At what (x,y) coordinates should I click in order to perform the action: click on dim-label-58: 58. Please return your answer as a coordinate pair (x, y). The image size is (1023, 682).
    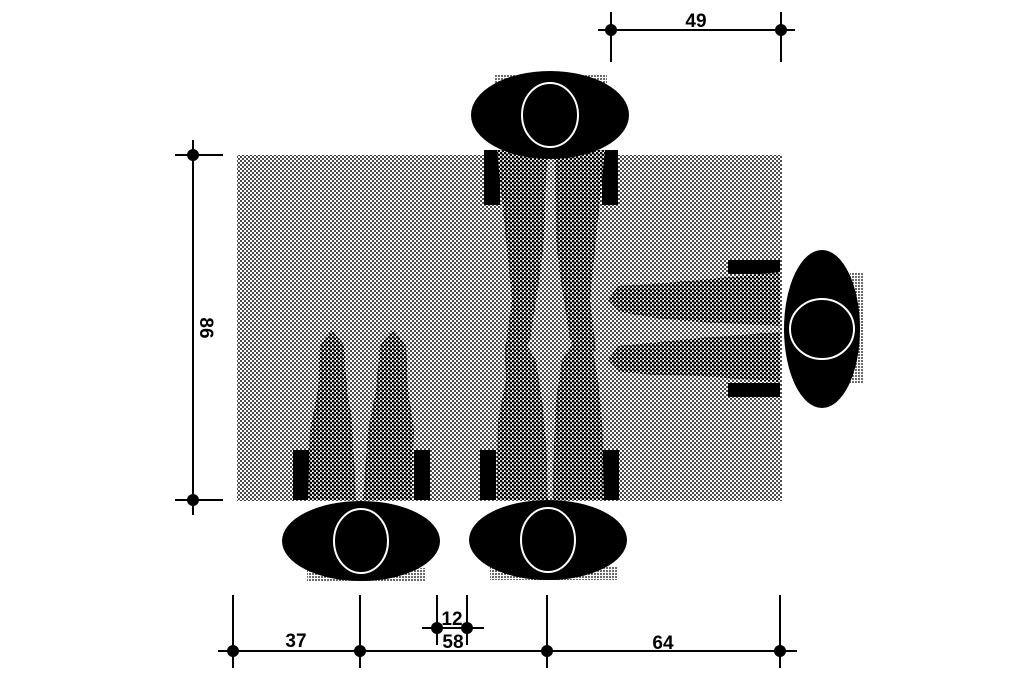
    Looking at the image, I should click on (452, 642).